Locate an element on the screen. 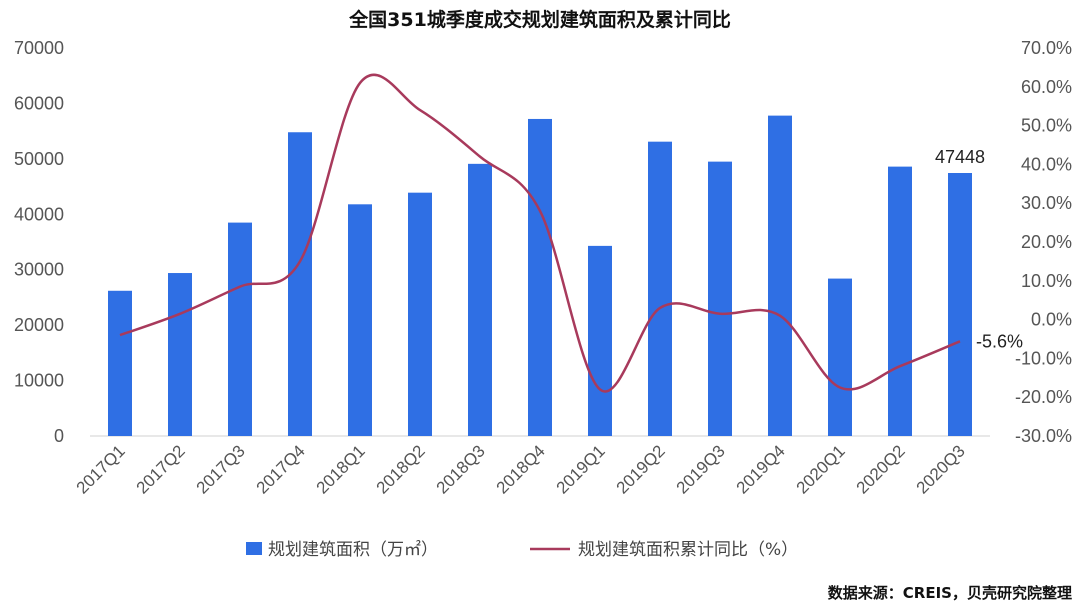 Image resolution: width=1080 pixels, height=608 pixels. right-y-tick: 10.0% is located at coordinates (1046, 281).